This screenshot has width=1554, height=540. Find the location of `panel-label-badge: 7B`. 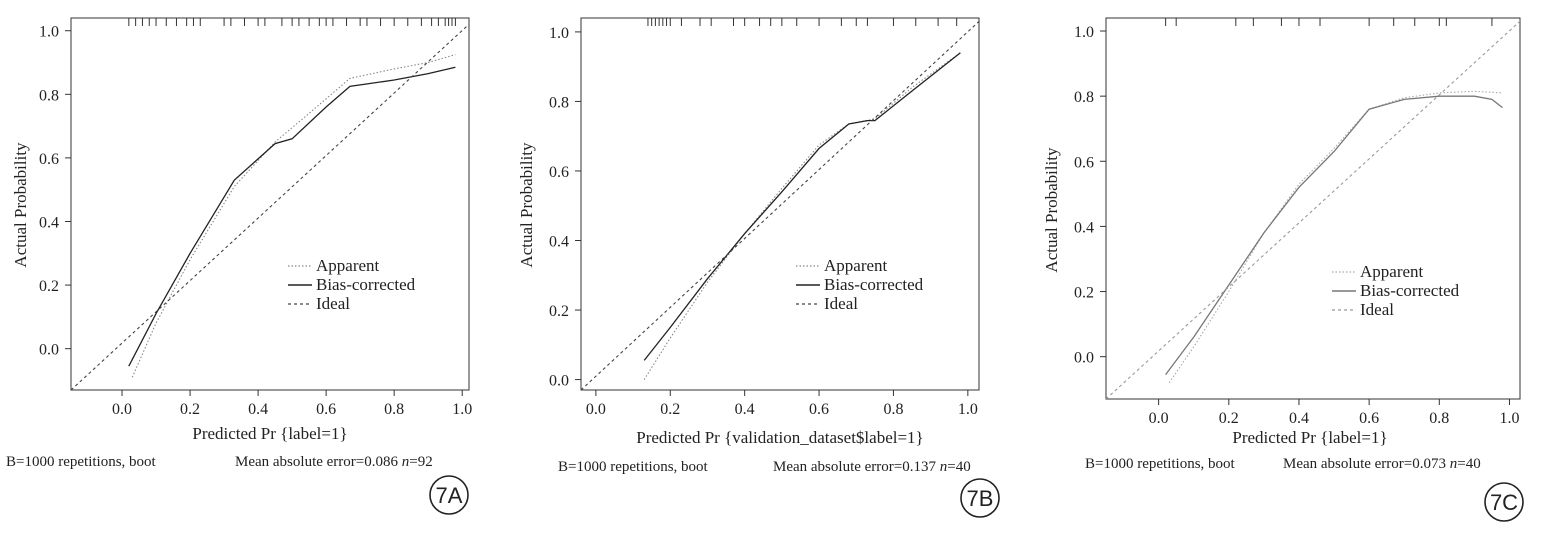

panel-label-badge: 7B is located at coordinates (980, 498).